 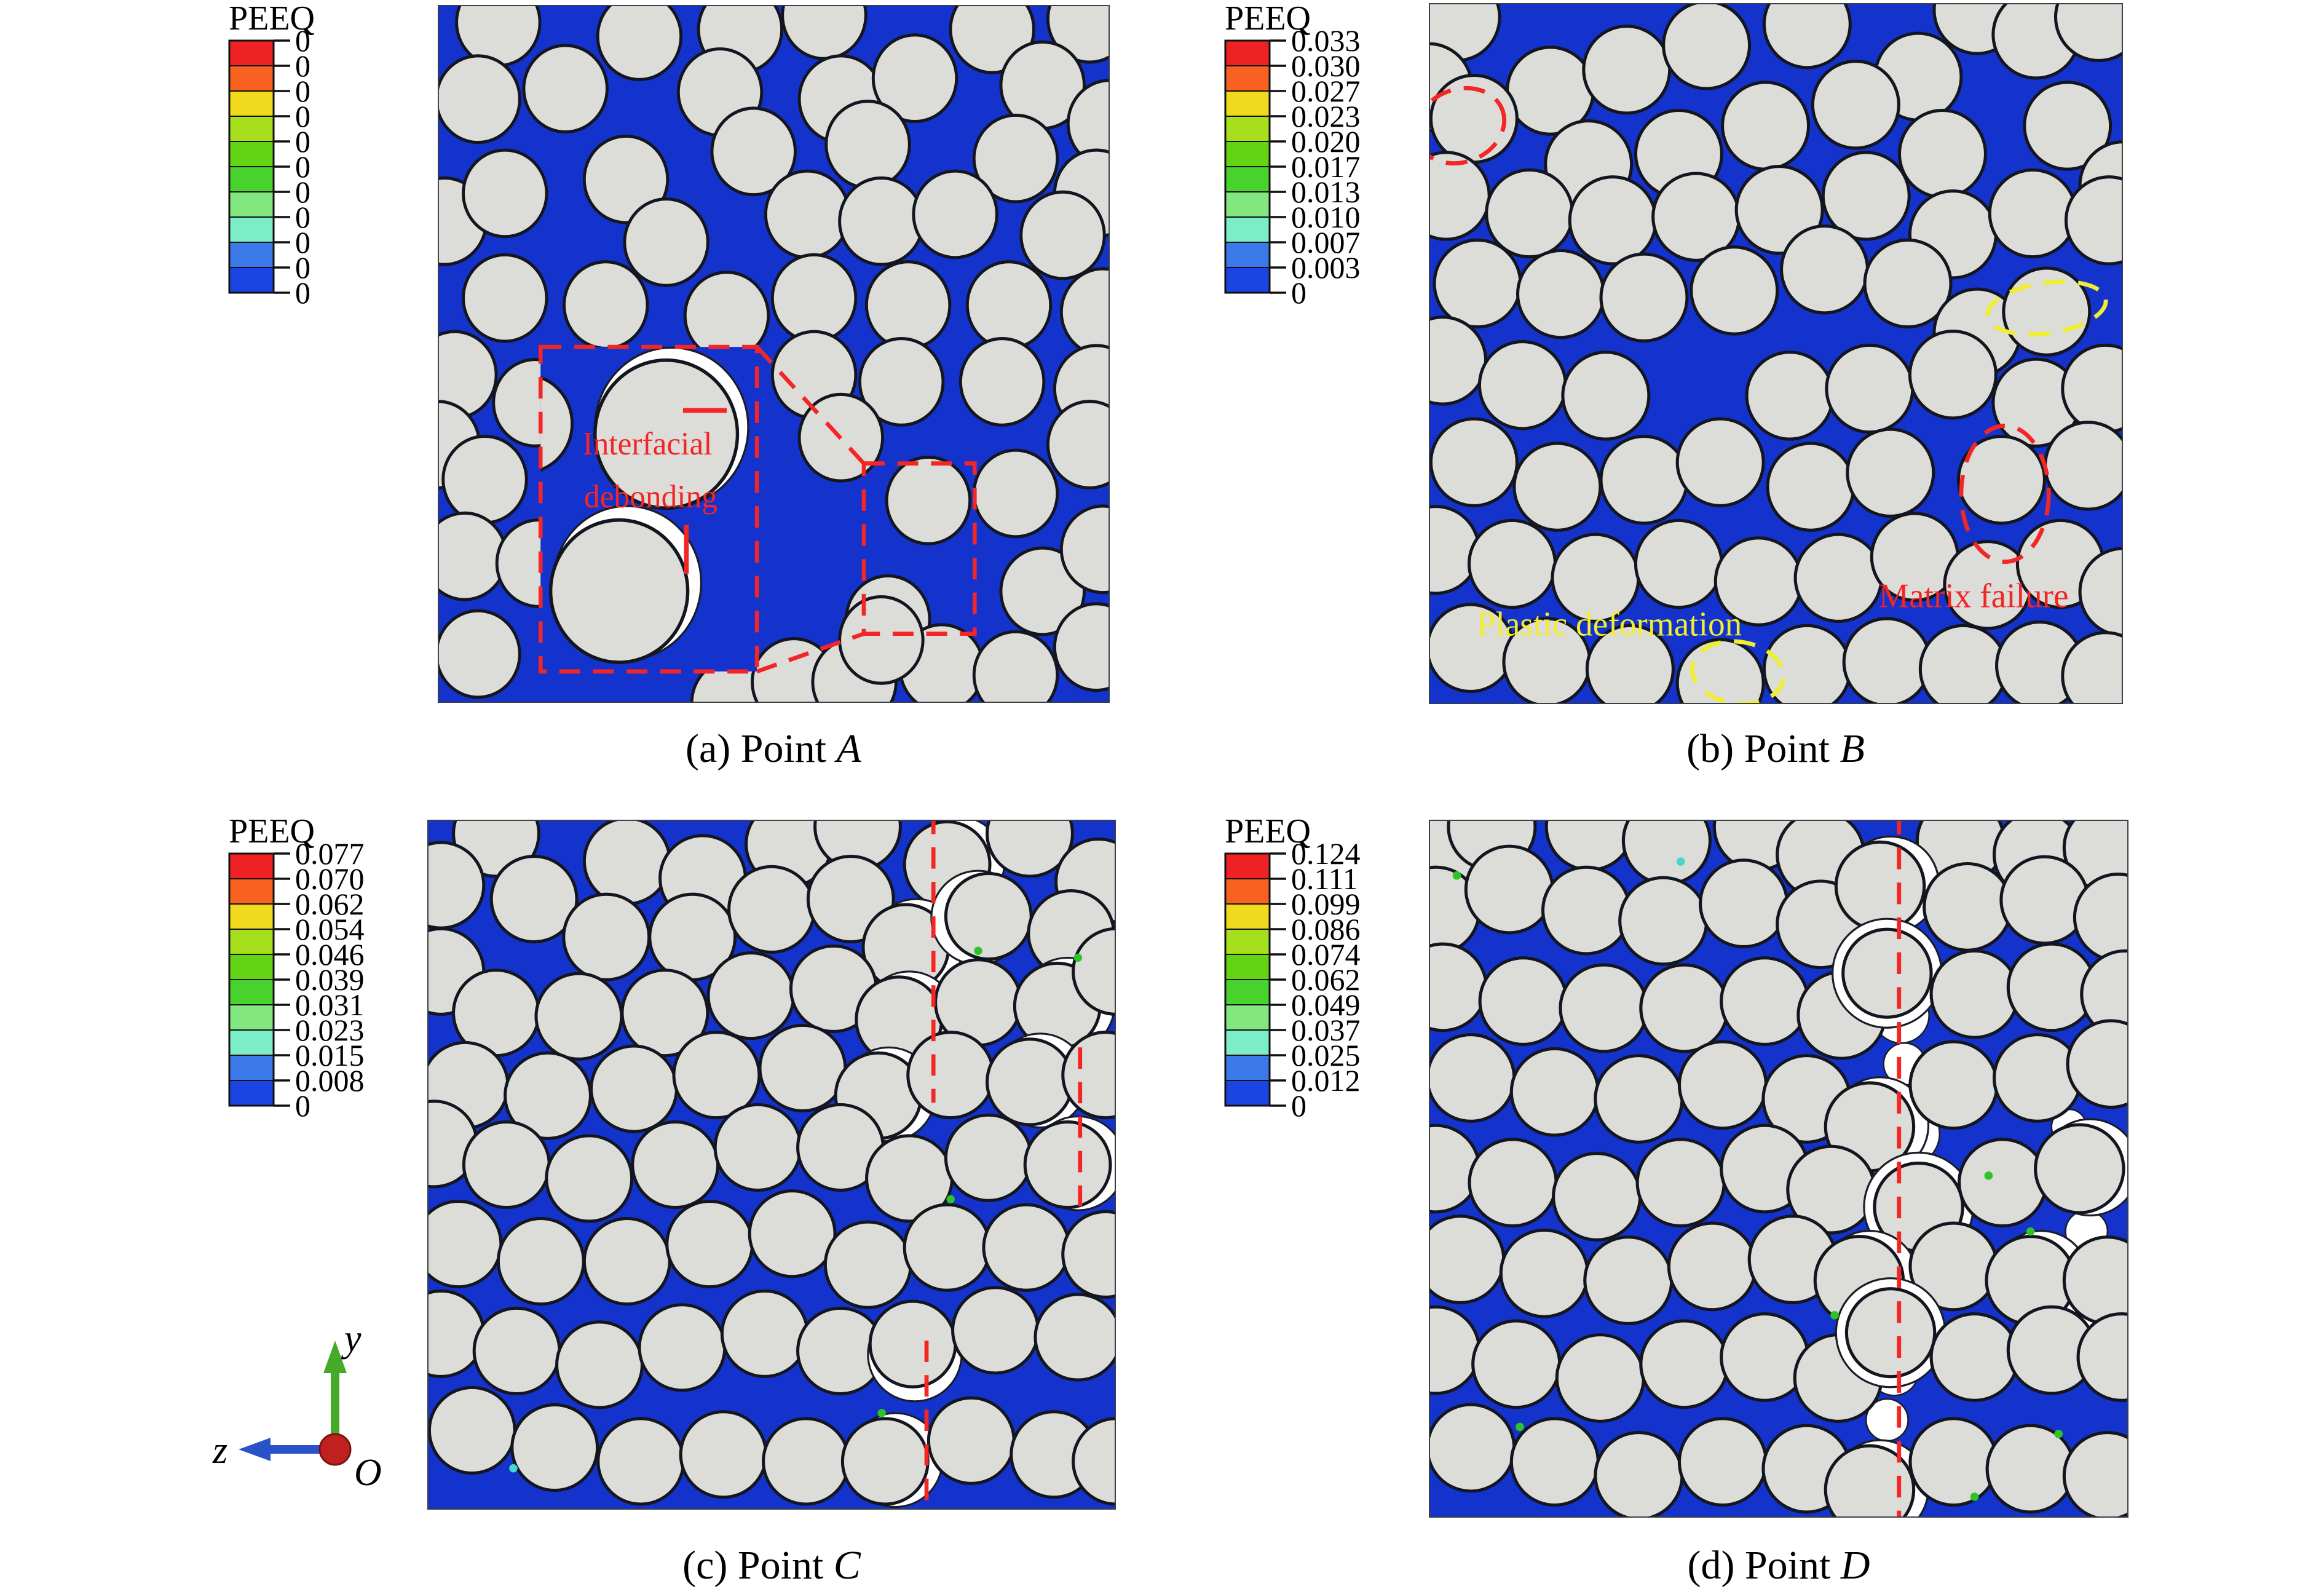 What do you see at coordinates (1778, 1169) in the screenshot?
I see `rve-panel-d` at bounding box center [1778, 1169].